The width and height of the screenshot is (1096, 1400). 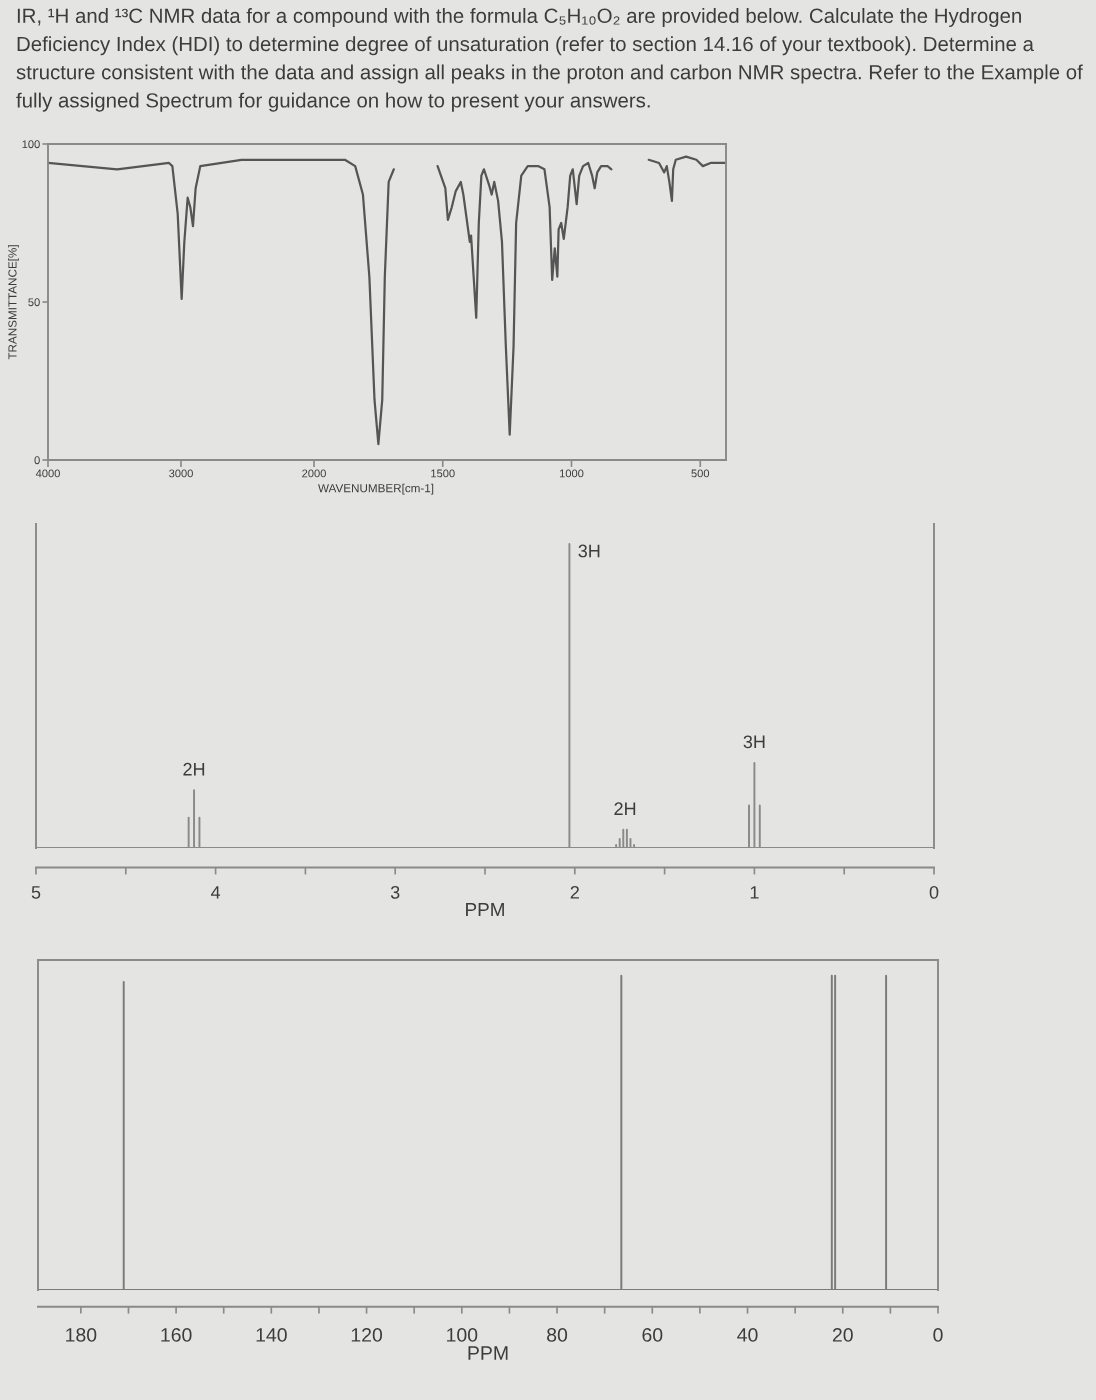 What do you see at coordinates (36, 892) in the screenshot?
I see `x-tick-label: 5` at bounding box center [36, 892].